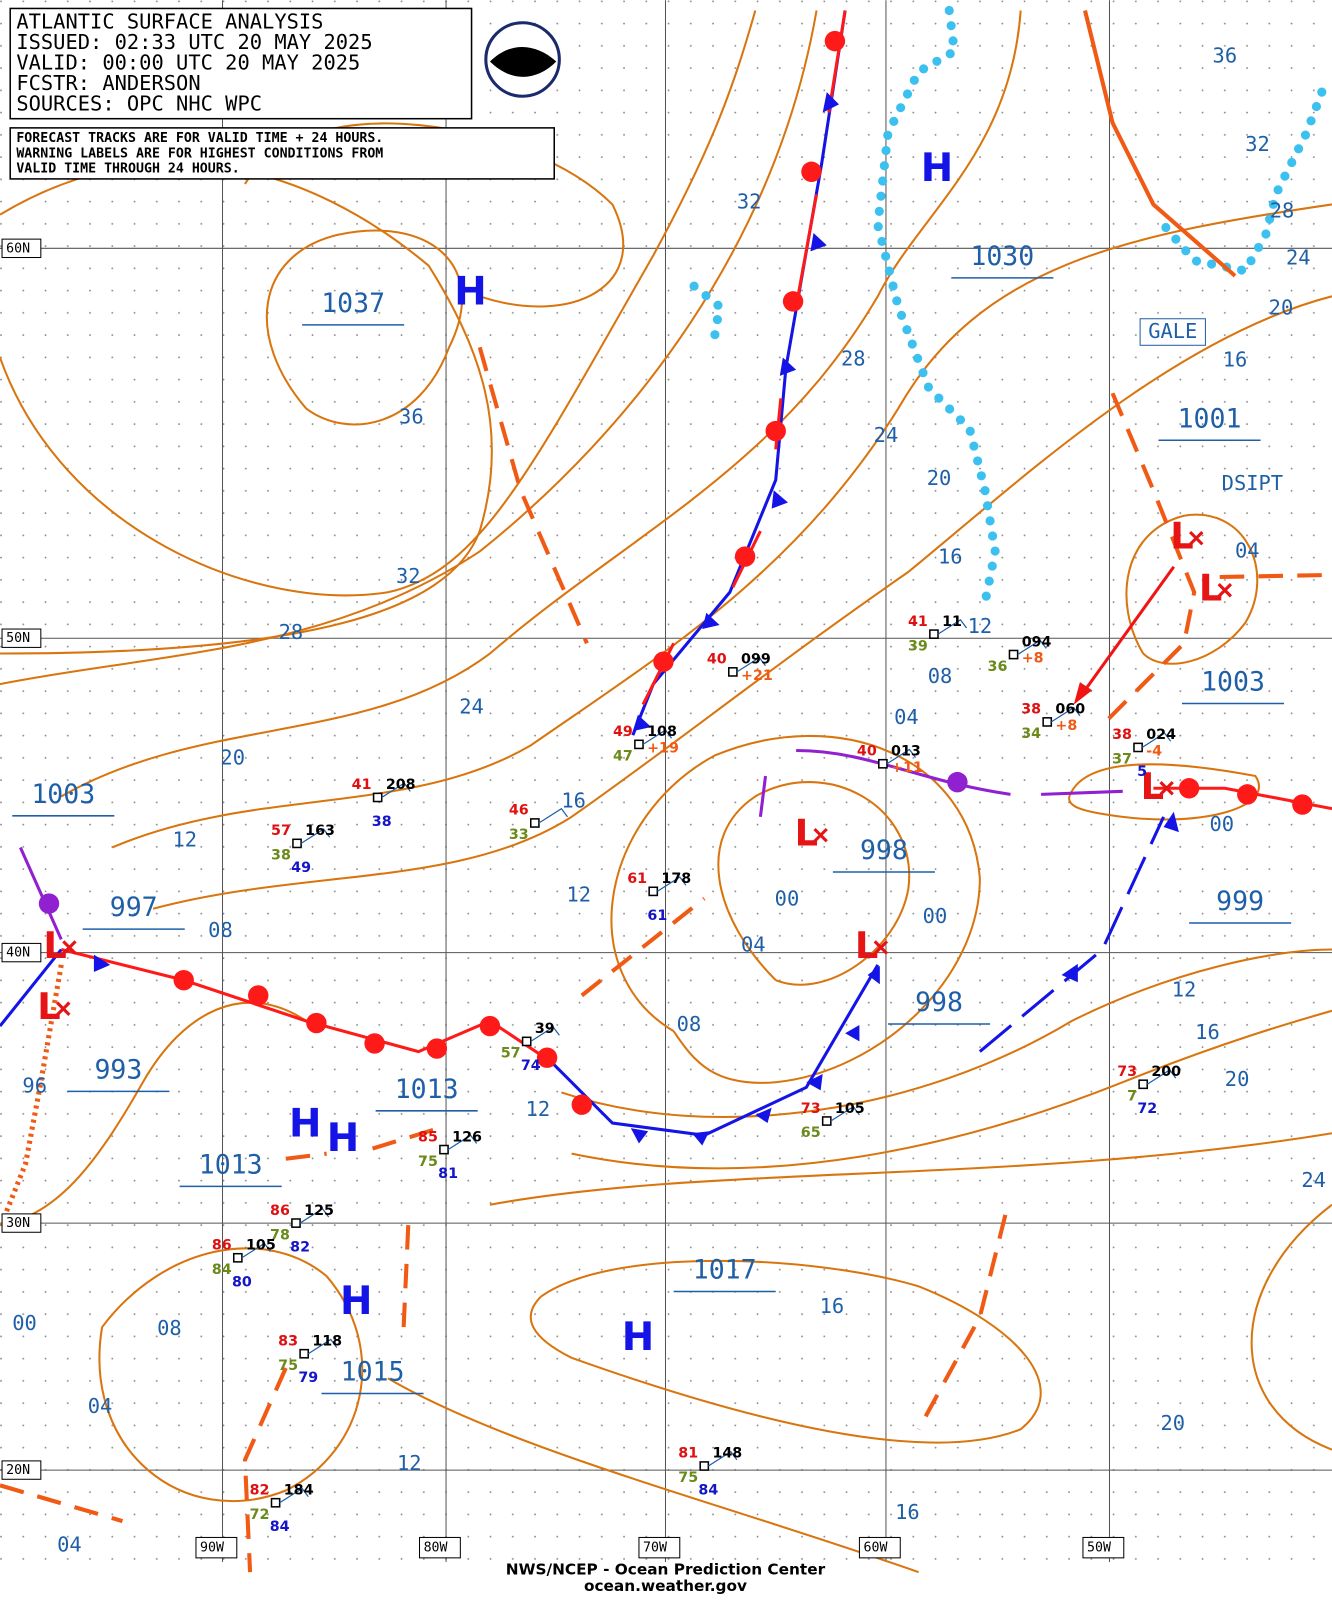 Image resolution: width=1332 pixels, height=1600 pixels. What do you see at coordinates (952, 622) in the screenshot?
I see `station-pressure: 11` at bounding box center [952, 622].